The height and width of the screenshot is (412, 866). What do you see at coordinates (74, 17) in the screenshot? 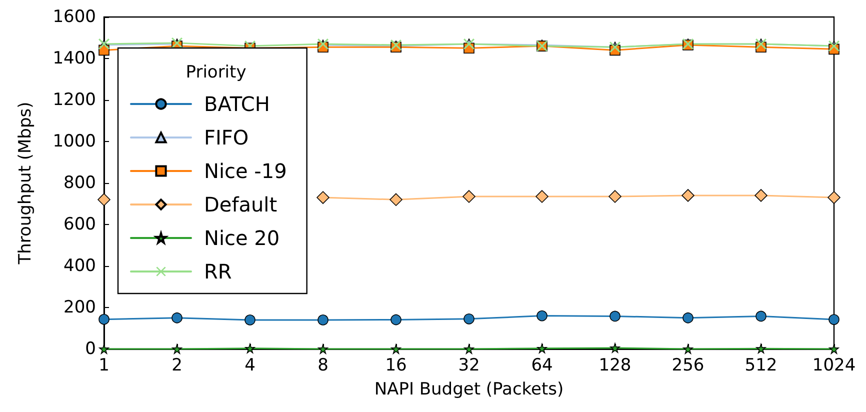
I see `y-tick-label: 1600` at bounding box center [74, 17].